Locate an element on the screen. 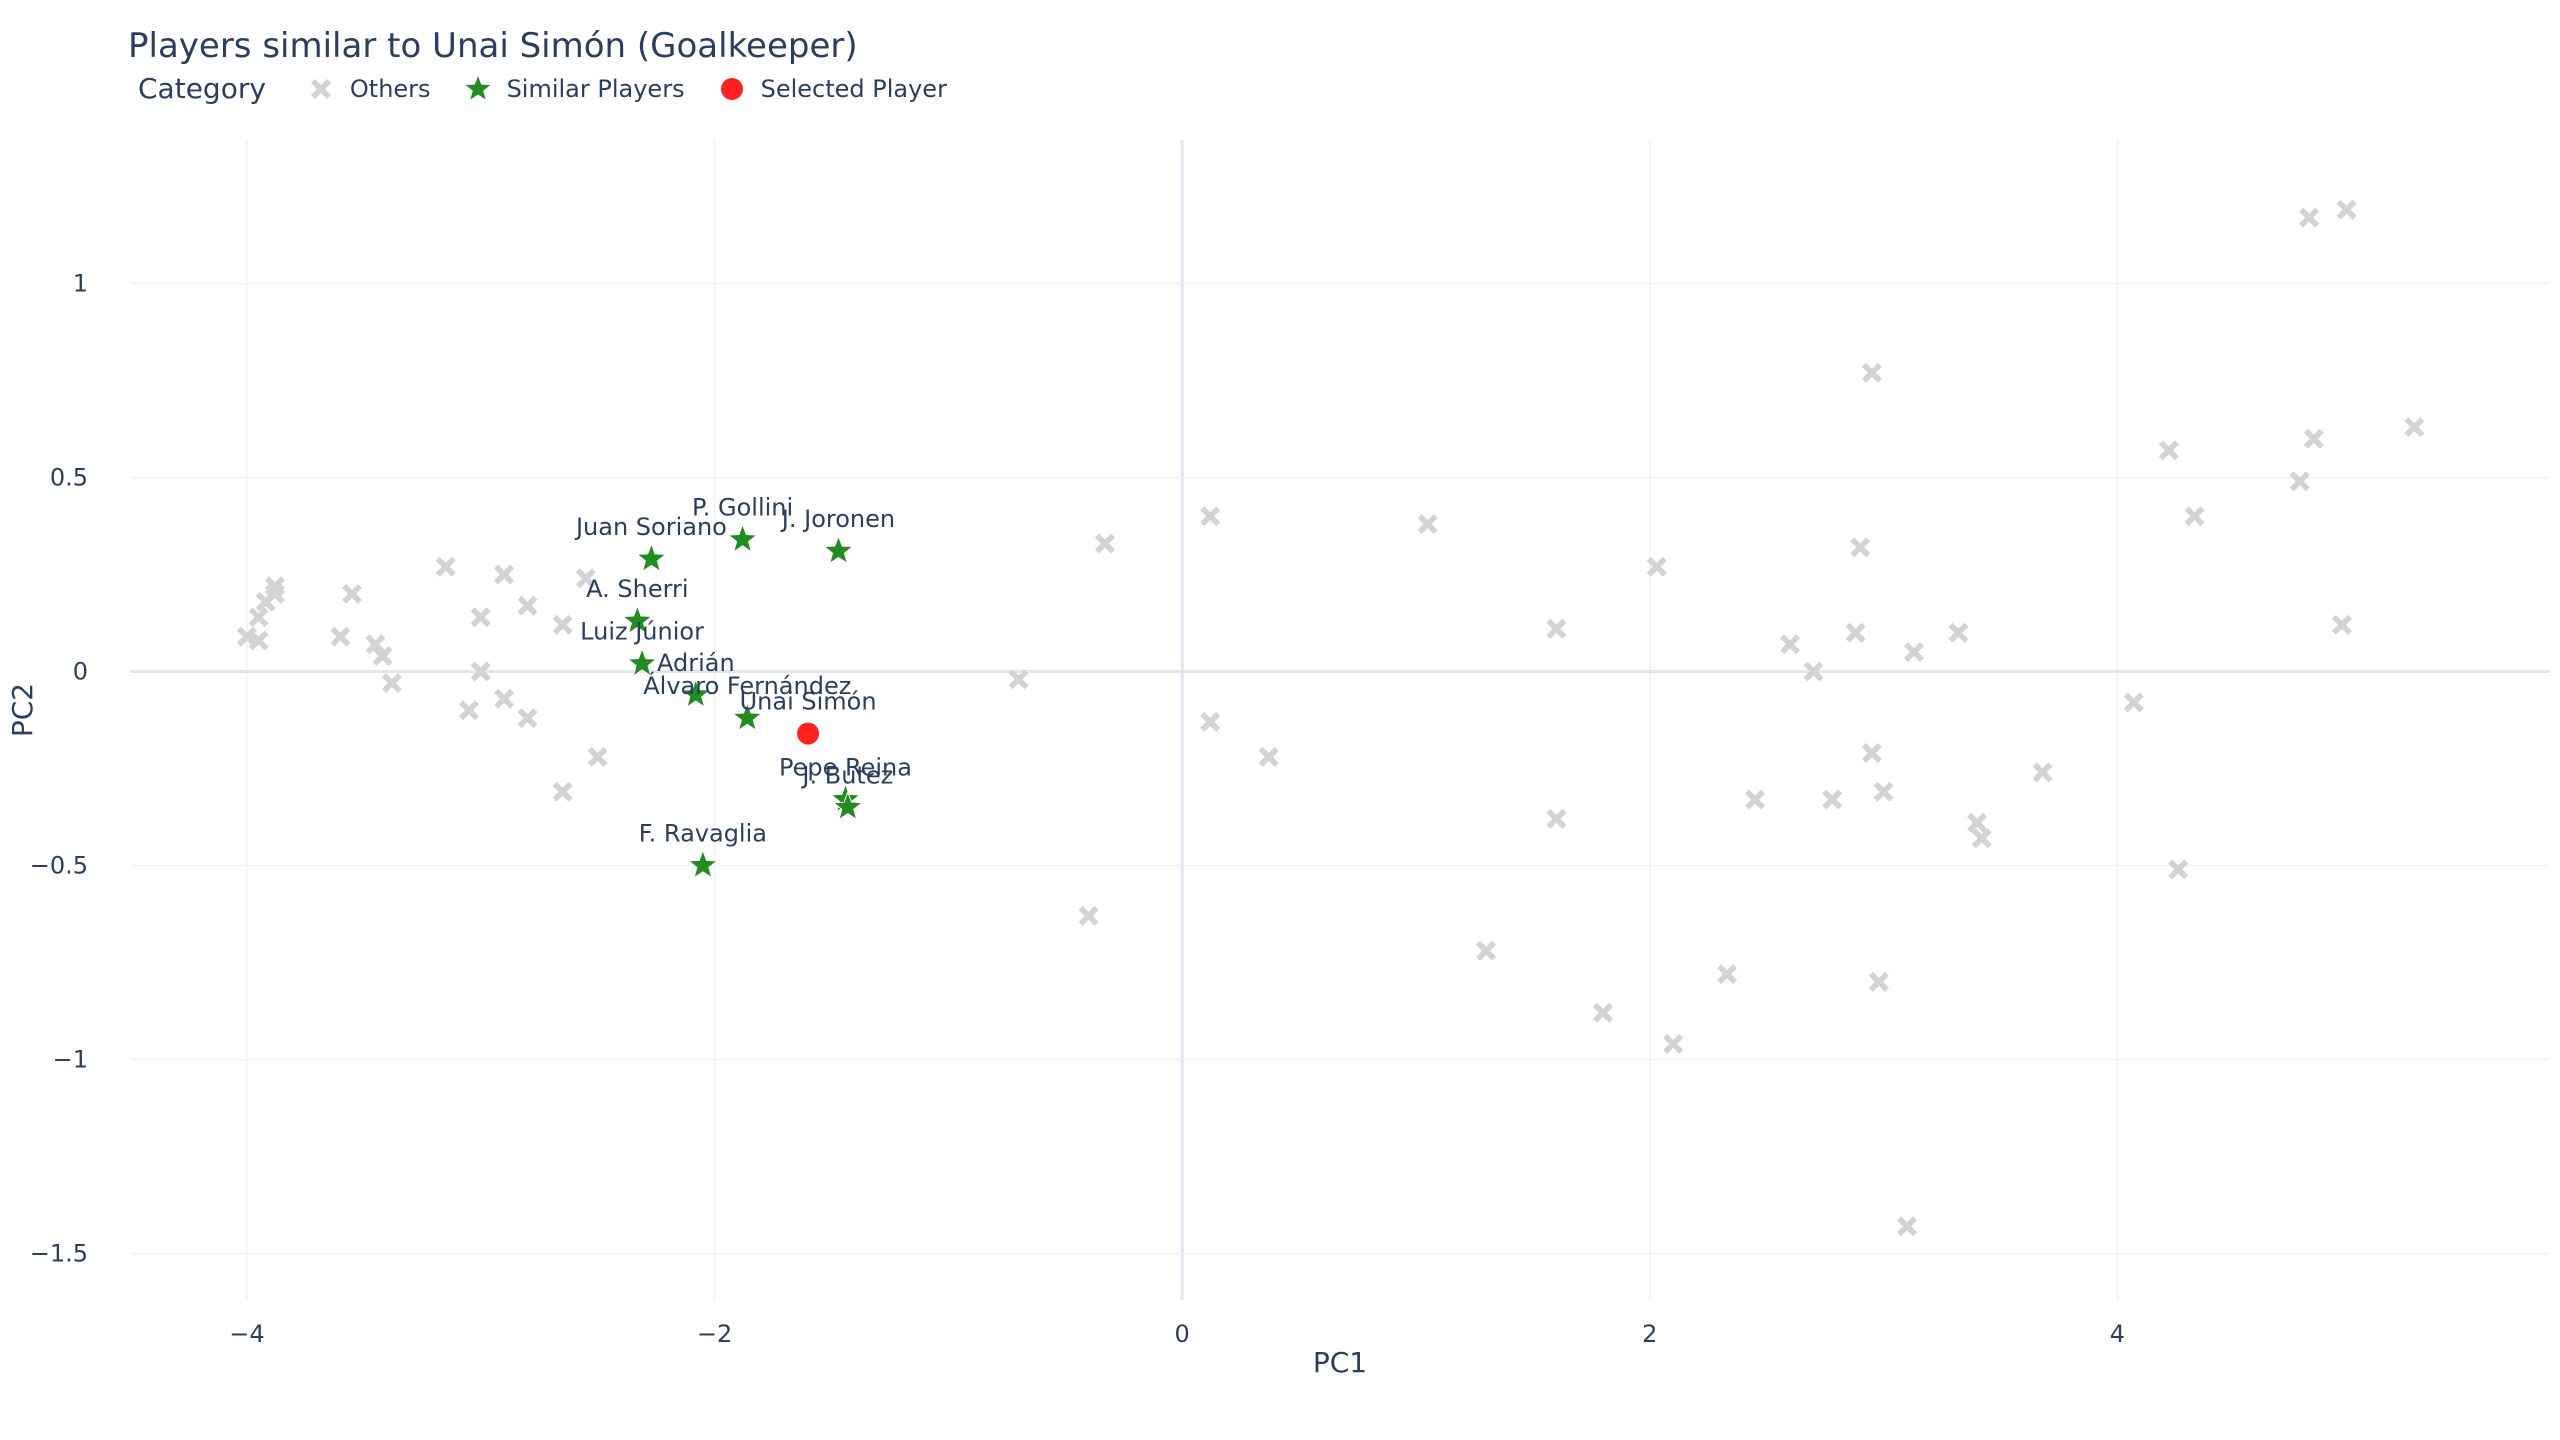 The image size is (2560, 1440). point-label: J. Butez is located at coordinates (846, 775).